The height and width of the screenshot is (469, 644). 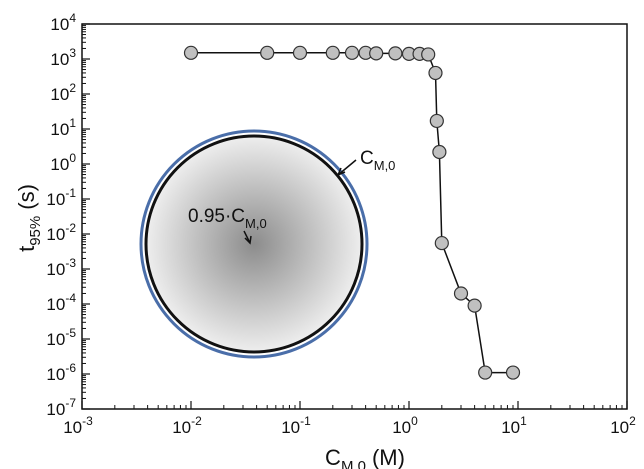 What do you see at coordinates (405, 425) in the screenshot?
I see `x-tick-label: 10⁰` at bounding box center [405, 425].